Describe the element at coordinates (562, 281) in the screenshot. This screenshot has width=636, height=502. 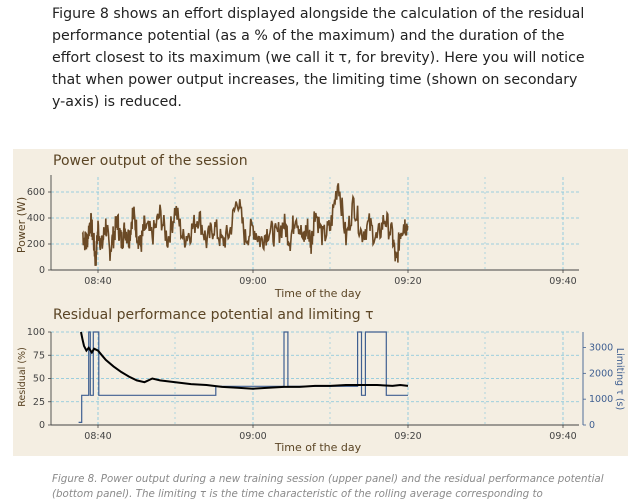
I see `top-x-tick-label: 09:40` at that location.